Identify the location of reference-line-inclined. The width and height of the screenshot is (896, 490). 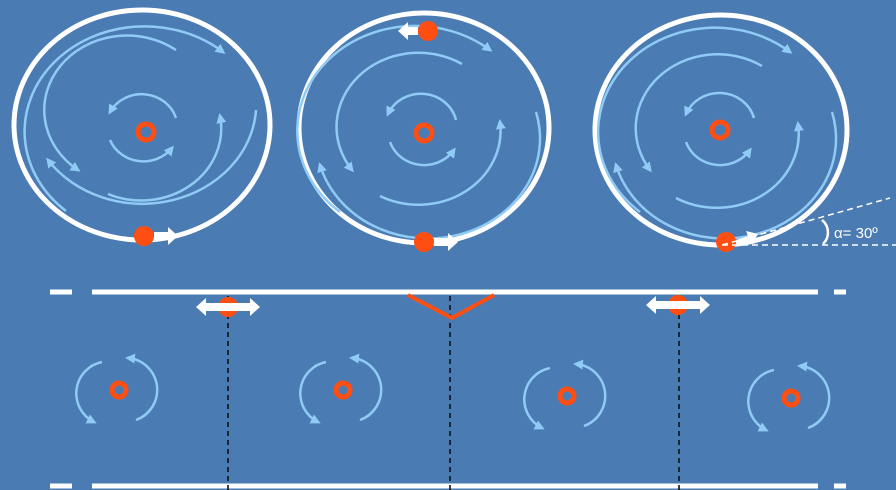
(806, 221).